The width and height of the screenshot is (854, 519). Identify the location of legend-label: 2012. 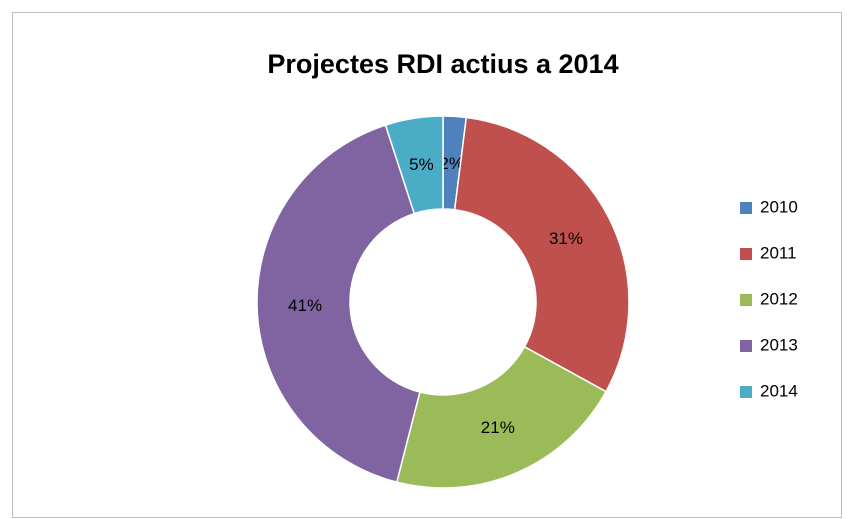
(779, 298).